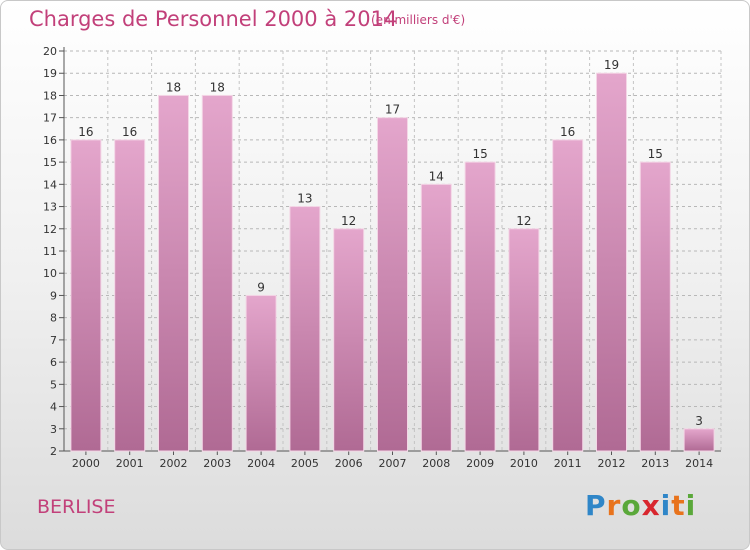  What do you see at coordinates (53, 295) in the screenshot?
I see `y-tick-label: 9` at bounding box center [53, 295].